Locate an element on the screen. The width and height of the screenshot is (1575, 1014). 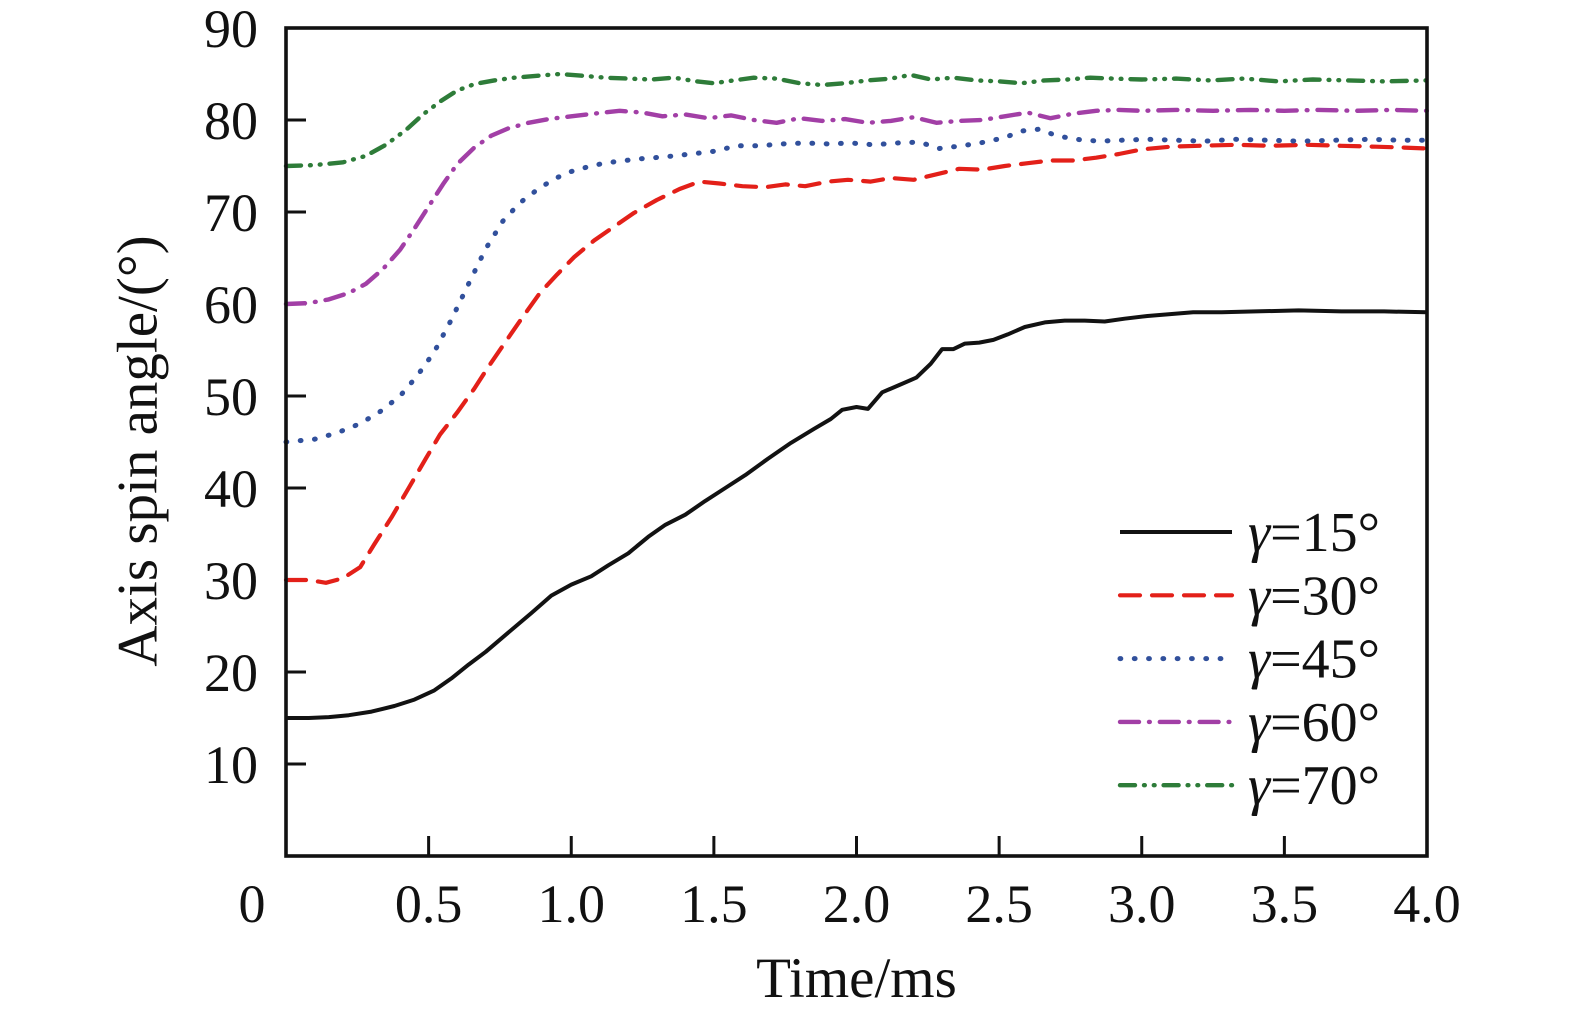
legend-label-gamma-60: γ=60° is located at coordinates (1314, 723).